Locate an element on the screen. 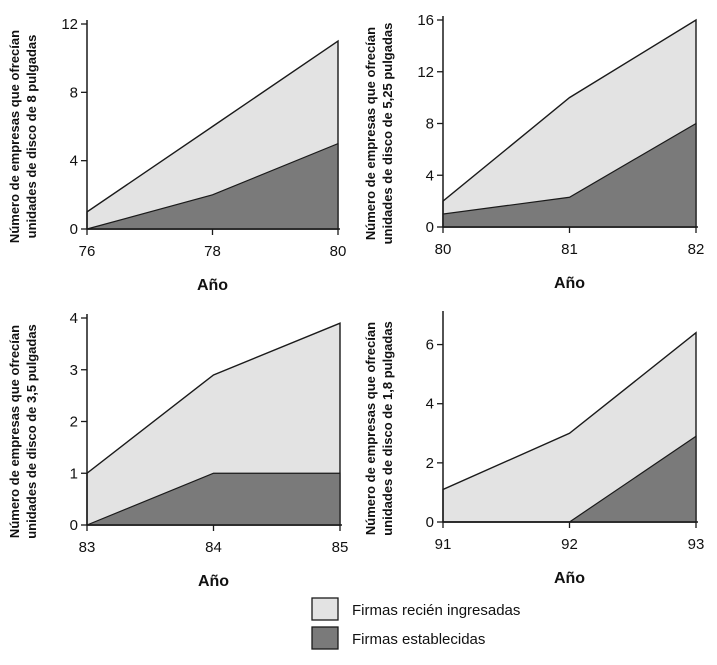  y-axis-label-line-2: unidades de disco de 1,8 pulgadas is located at coordinates (387, 428).